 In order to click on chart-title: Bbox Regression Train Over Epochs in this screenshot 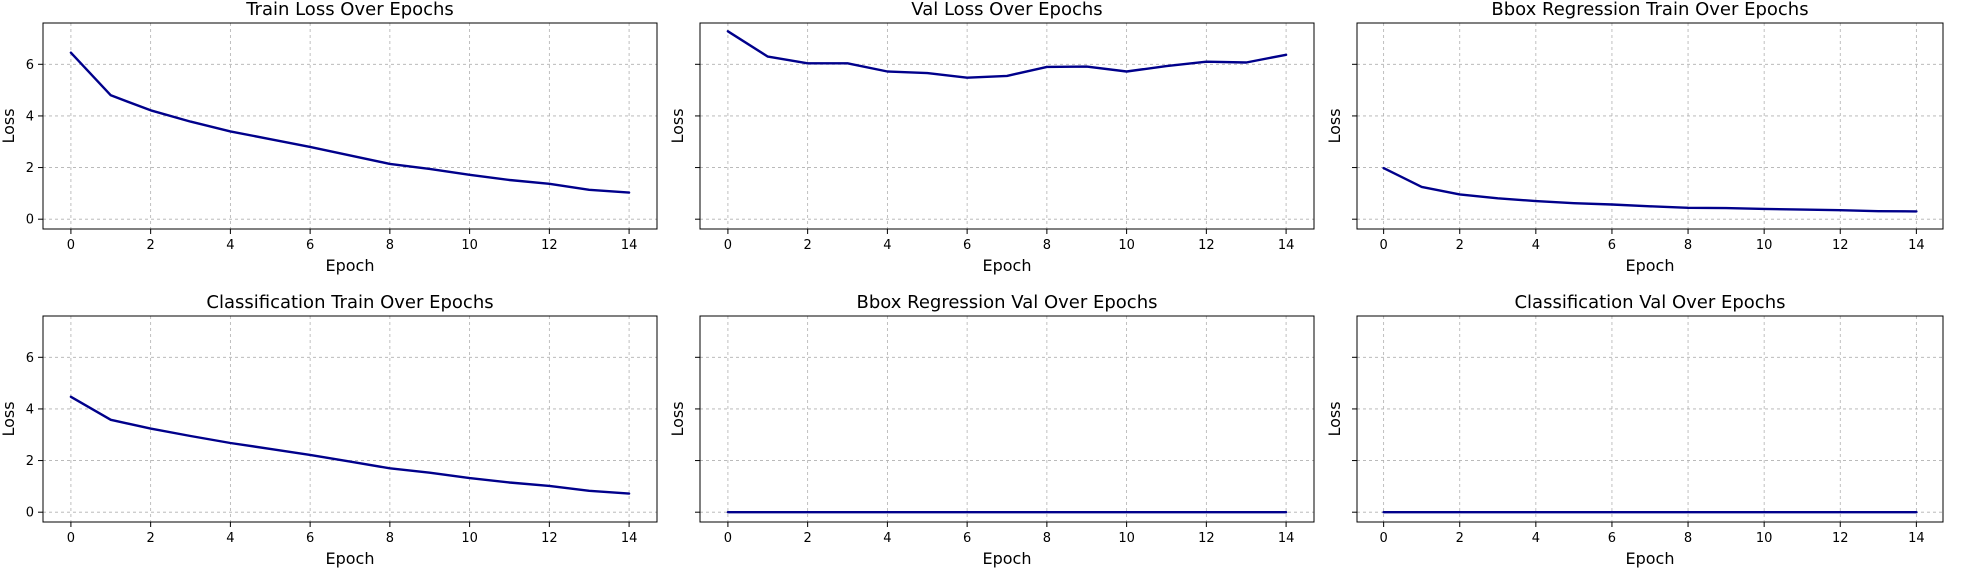, I will do `click(1649, 10)`.